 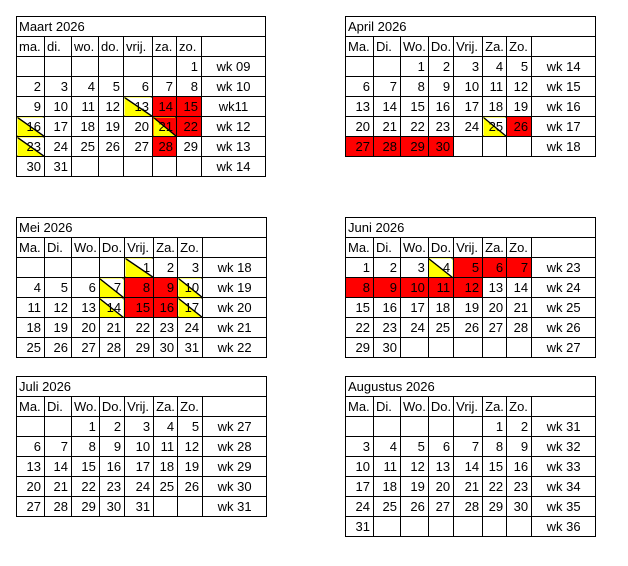 I want to click on day-cell: 17, so click(x=414, y=307).